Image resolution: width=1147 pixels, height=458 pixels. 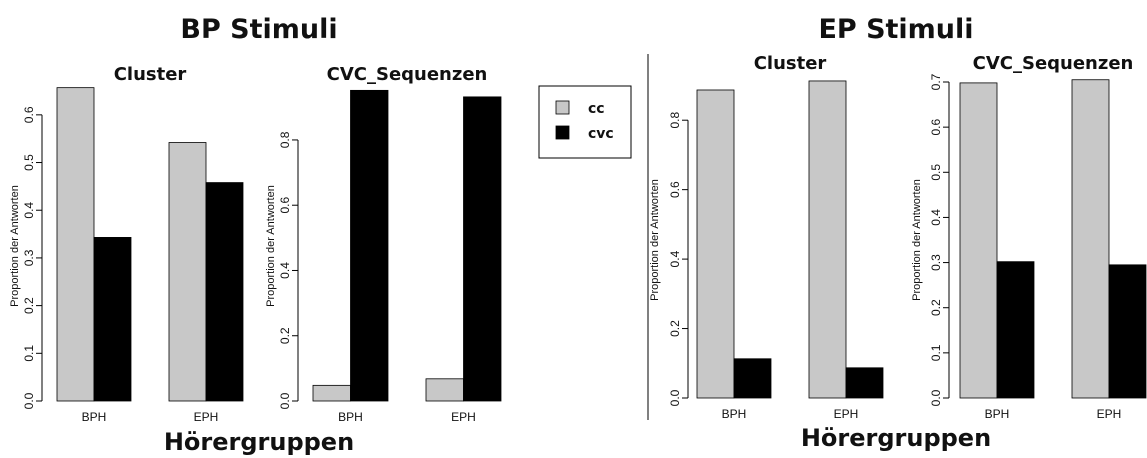 What do you see at coordinates (675, 120) in the screenshot?
I see `ep-cluster-y-tick-label: 0.8` at bounding box center [675, 120].